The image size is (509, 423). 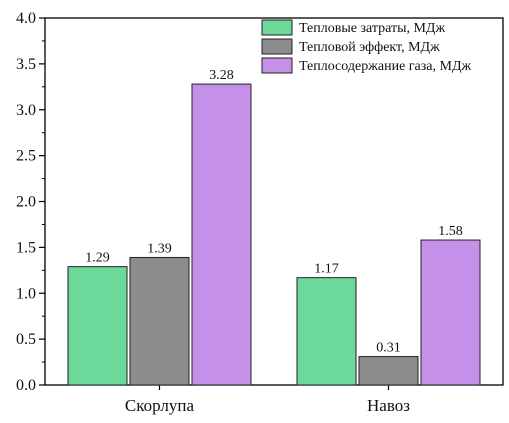 I want to click on y-axis: 0.0 0.5 1.0 1.5 2.0 2.5 3.0 3.5 4.0, so click(x=30, y=202).